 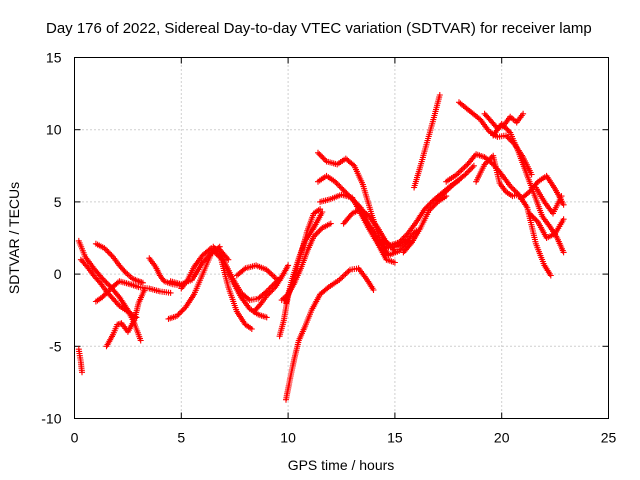 What do you see at coordinates (548, 200) in the screenshot?
I see `series-markers-s33` at bounding box center [548, 200].